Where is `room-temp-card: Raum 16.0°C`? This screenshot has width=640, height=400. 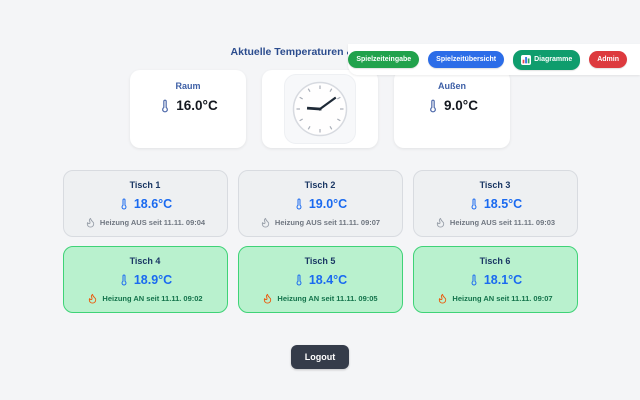 room-temp-card: Raum 16.0°C is located at coordinates (188, 109).